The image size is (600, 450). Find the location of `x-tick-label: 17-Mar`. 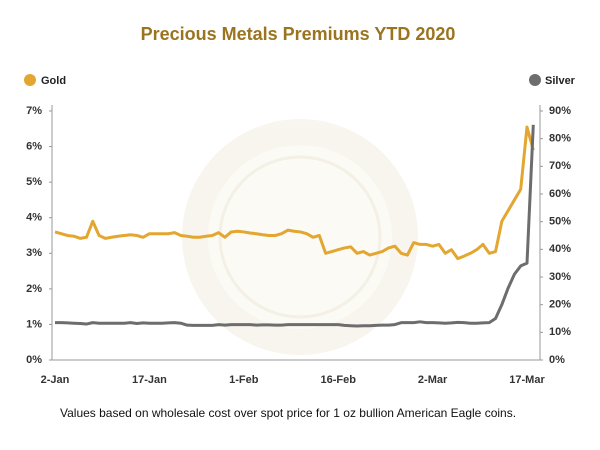

x-tick-label: 17-Mar is located at coordinates (527, 380).